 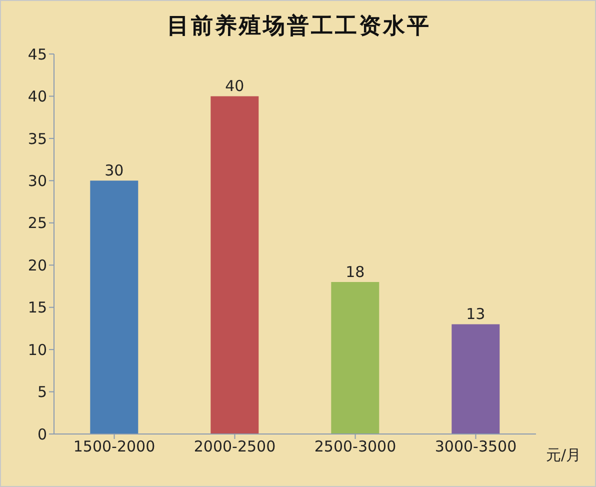 I want to click on data-label: 40, so click(x=234, y=86).